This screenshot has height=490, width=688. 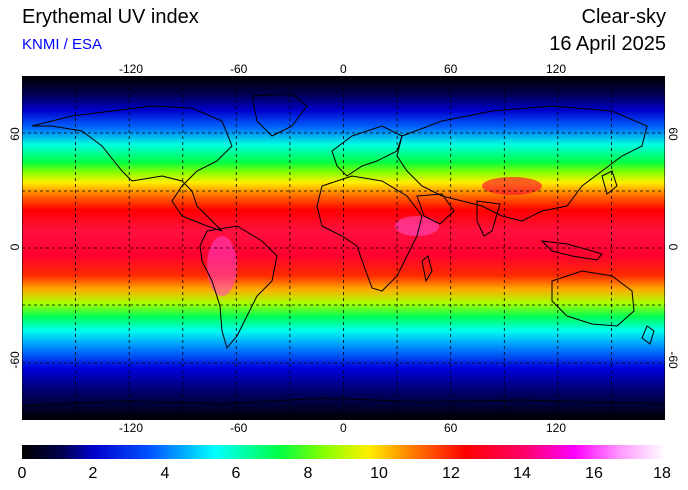 I want to click on india-outline, so click(x=488, y=218).